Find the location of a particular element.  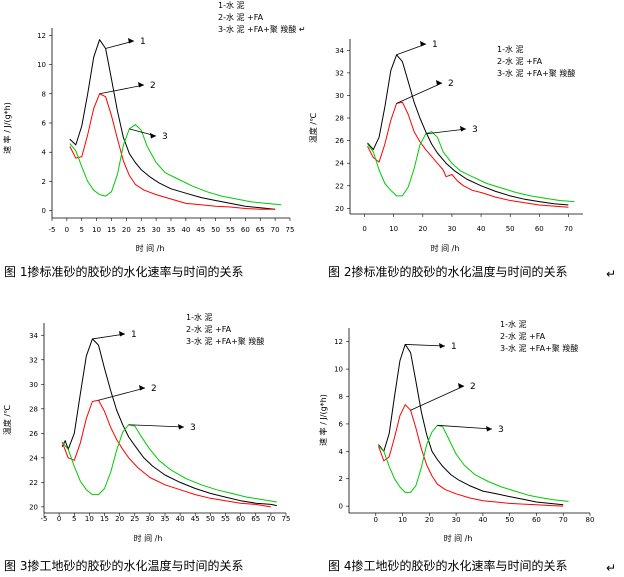

y-tick-label: 12 is located at coordinates (338, 342).